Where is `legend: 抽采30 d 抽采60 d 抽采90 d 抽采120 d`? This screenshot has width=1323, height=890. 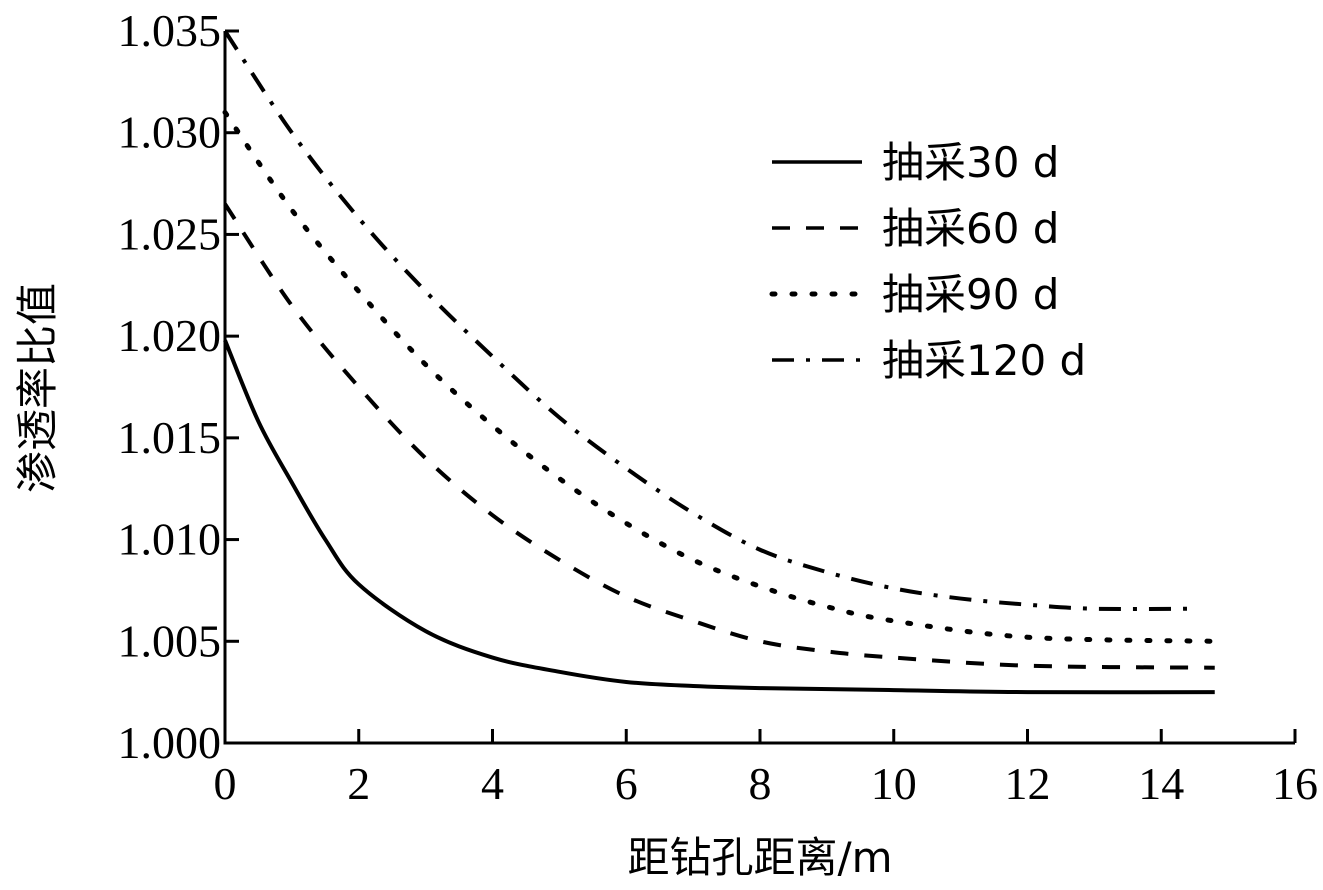 legend: 抽采30 d 抽采60 d 抽采90 d 抽采120 d is located at coordinates (927, 261).